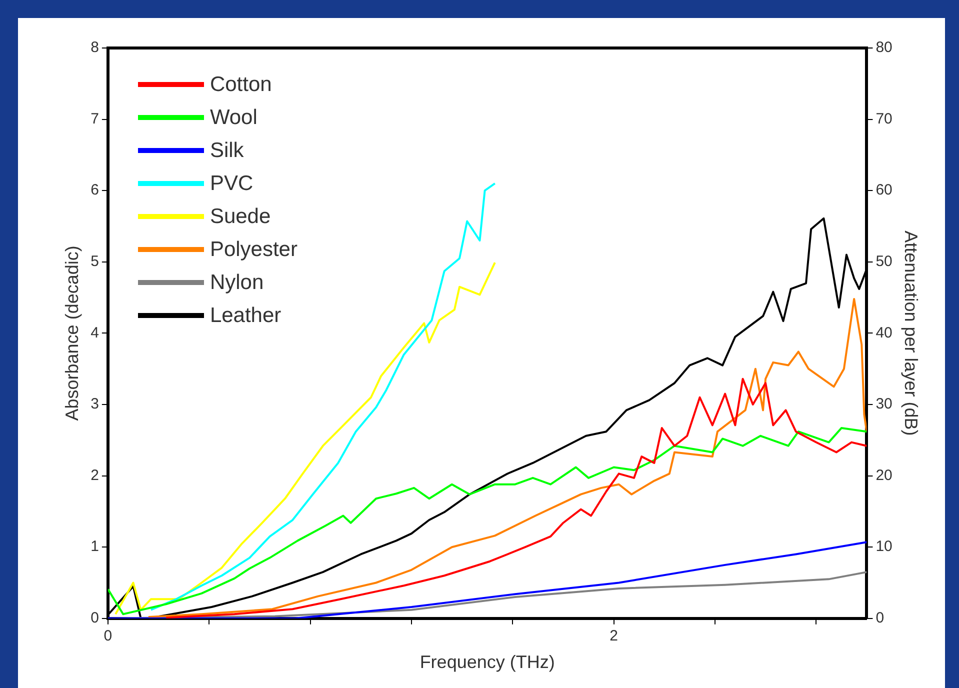 The image size is (959, 688). Describe the element at coordinates (94, 547) in the screenshot. I see `y-tick-label: 1` at that location.